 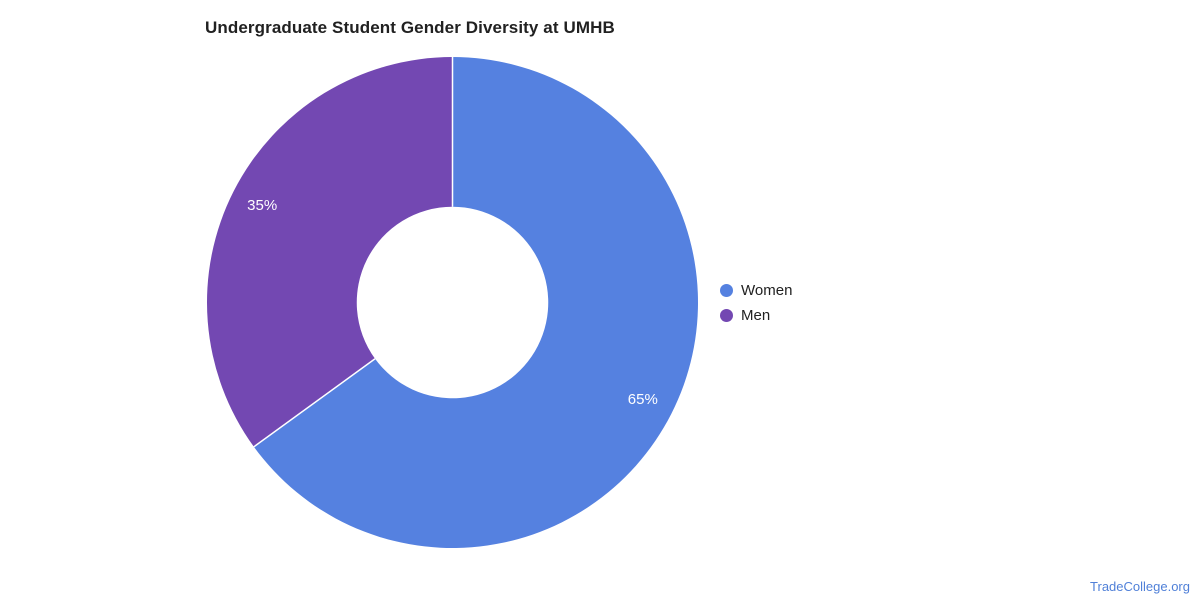 I want to click on legend-label-men: Men, so click(x=756, y=315).